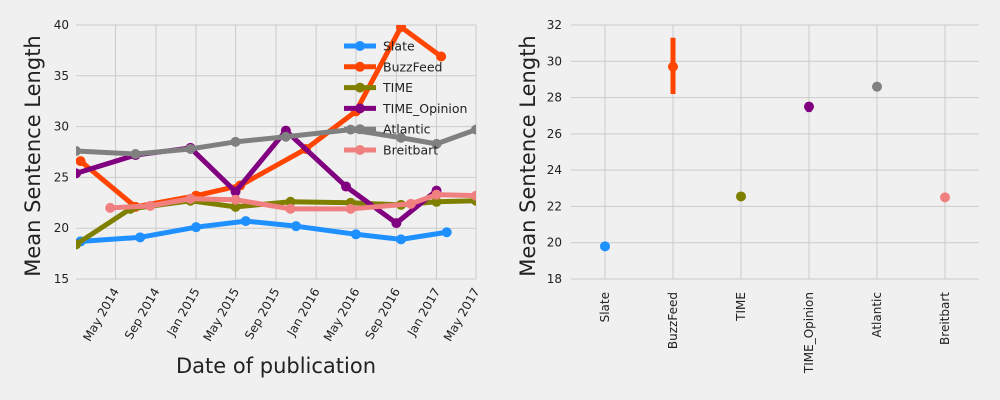 Image resolution: width=1000 pixels, height=400 pixels. I want to click on legend-marker-atlantic, so click(360, 129).